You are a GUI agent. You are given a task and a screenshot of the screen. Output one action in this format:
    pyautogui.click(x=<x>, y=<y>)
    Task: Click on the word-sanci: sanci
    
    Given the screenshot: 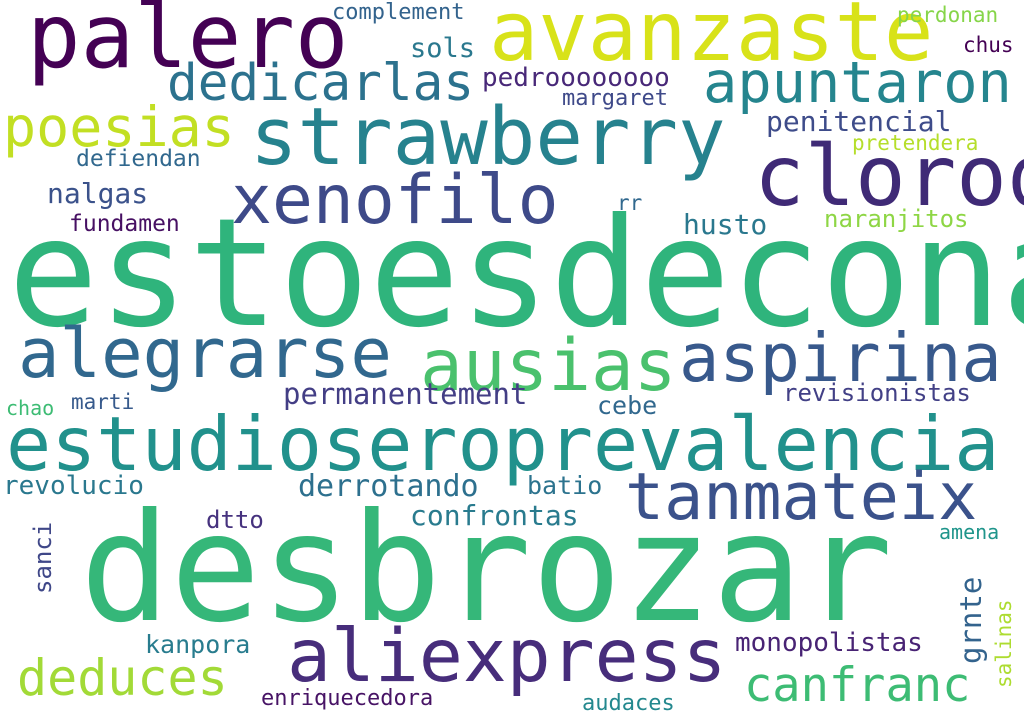 What is the action you would take?
    pyautogui.click(x=43, y=557)
    